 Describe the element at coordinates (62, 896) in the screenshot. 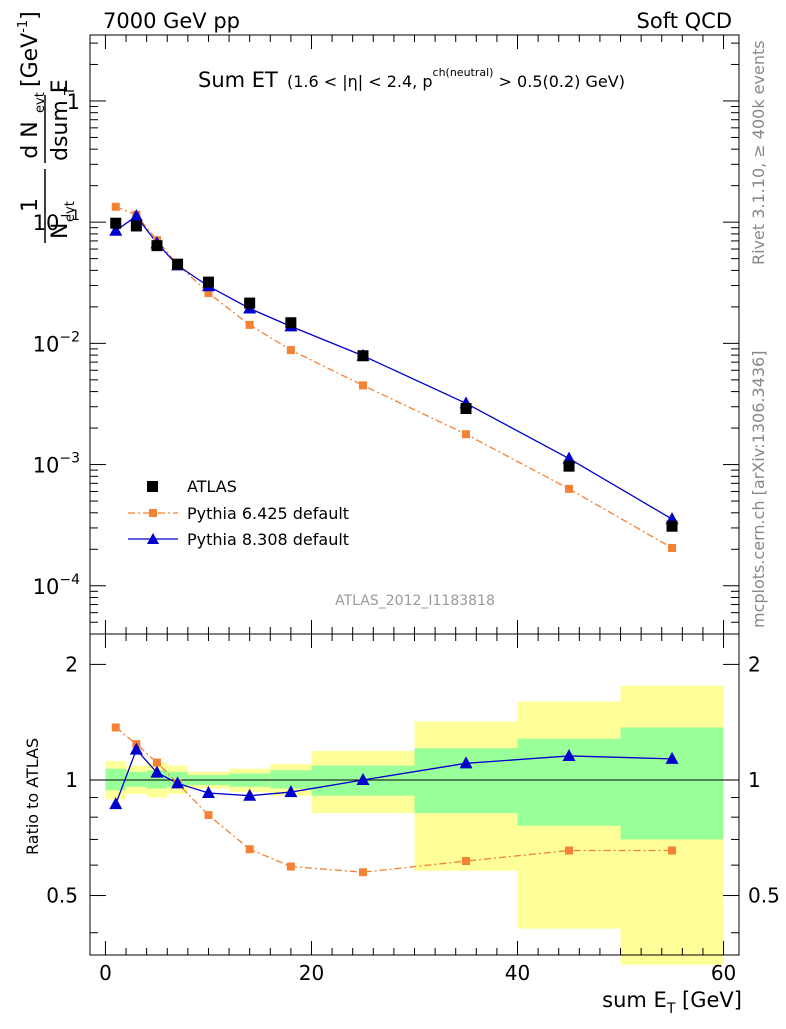

I see `y-tick-label: 0.5` at that location.